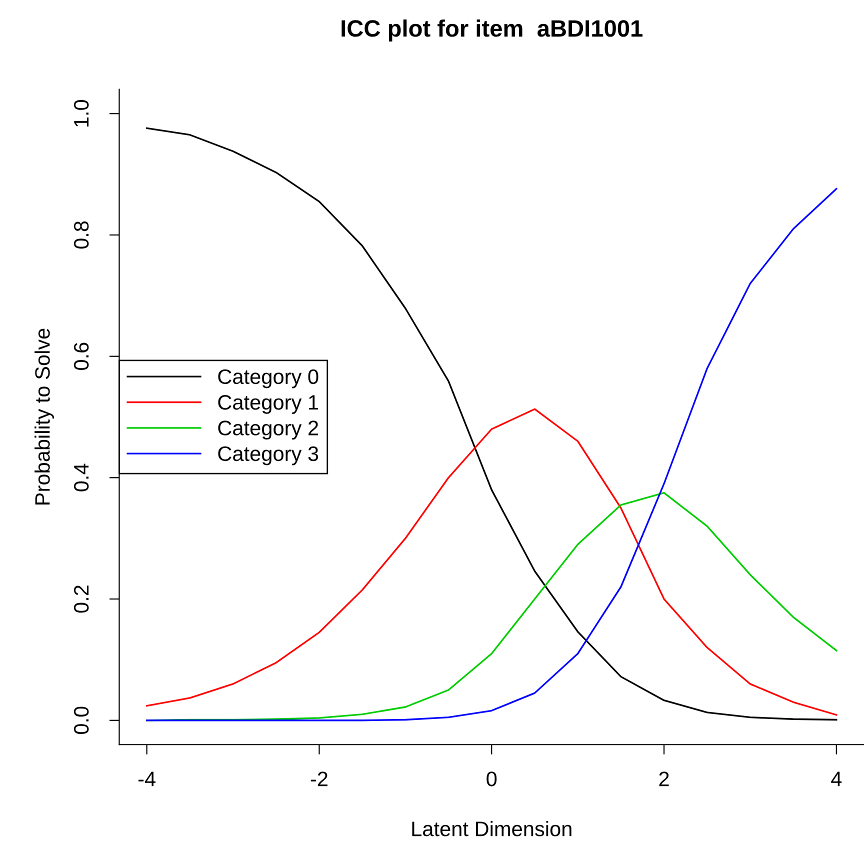 Image resolution: width=864 pixels, height=851 pixels. Describe the element at coordinates (664, 779) in the screenshot. I see `x-tick-label: 2` at that location.